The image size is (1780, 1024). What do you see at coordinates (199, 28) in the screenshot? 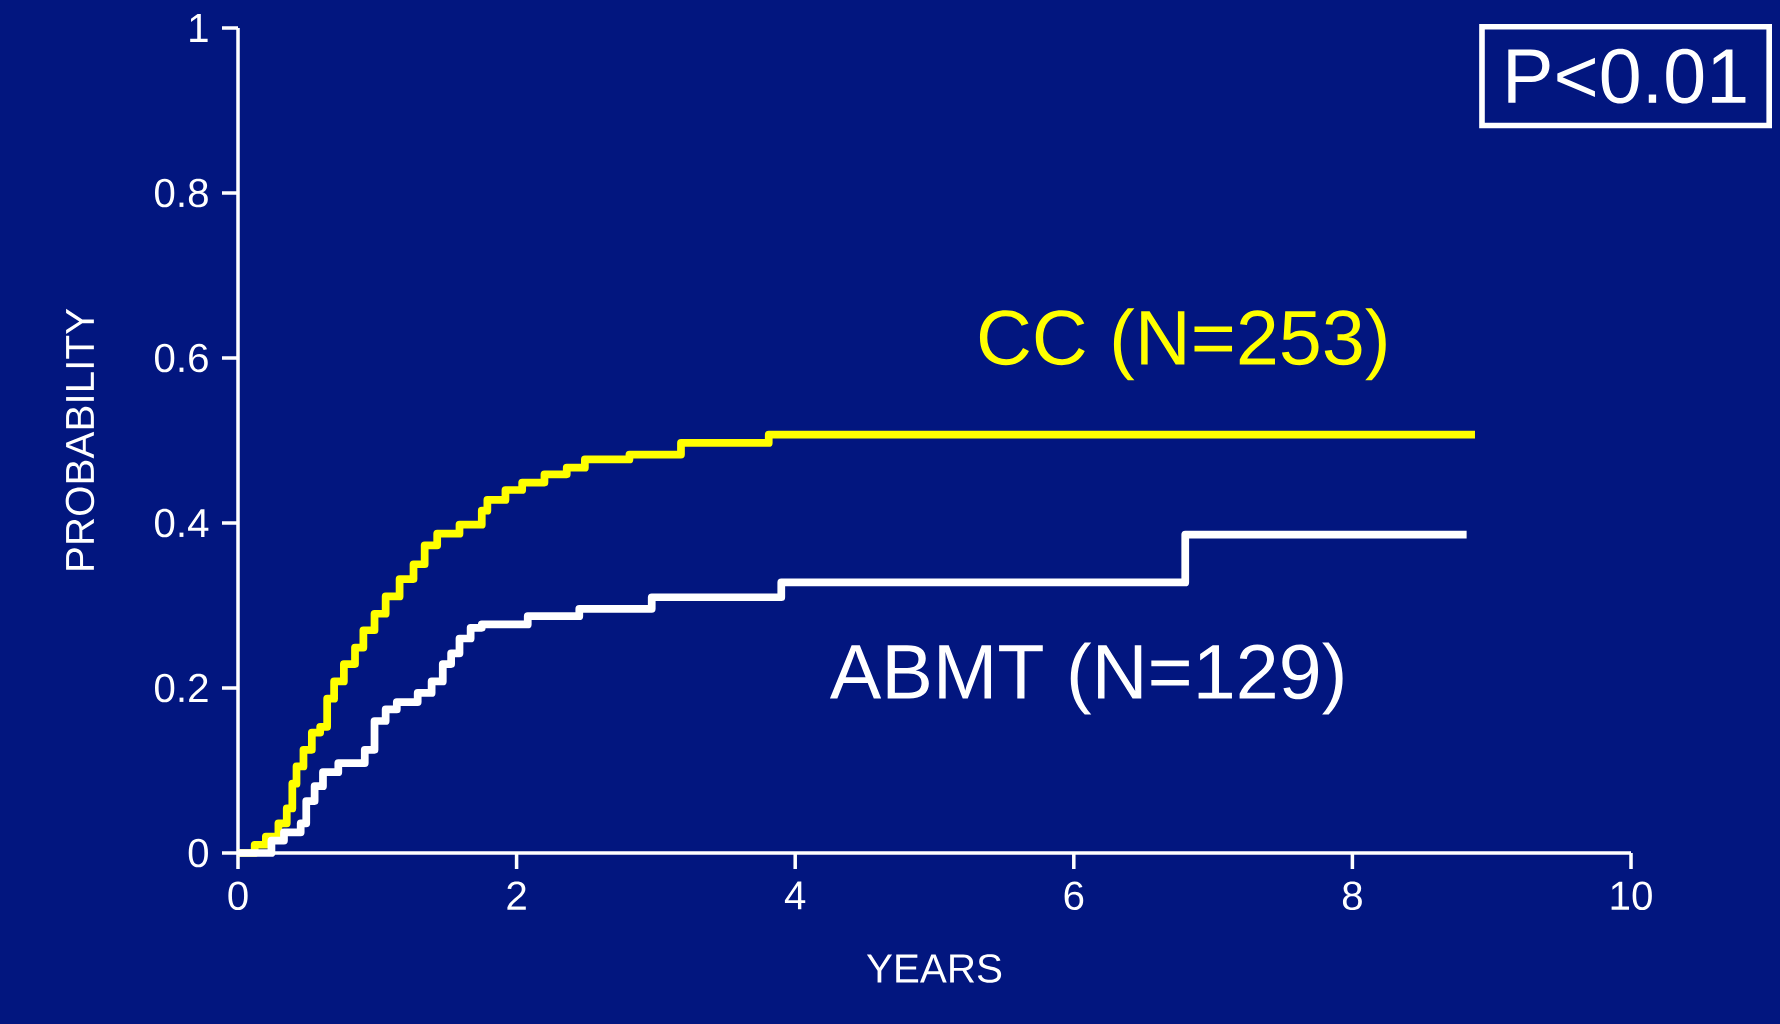
I see `y-tick-label: 1` at bounding box center [199, 28].